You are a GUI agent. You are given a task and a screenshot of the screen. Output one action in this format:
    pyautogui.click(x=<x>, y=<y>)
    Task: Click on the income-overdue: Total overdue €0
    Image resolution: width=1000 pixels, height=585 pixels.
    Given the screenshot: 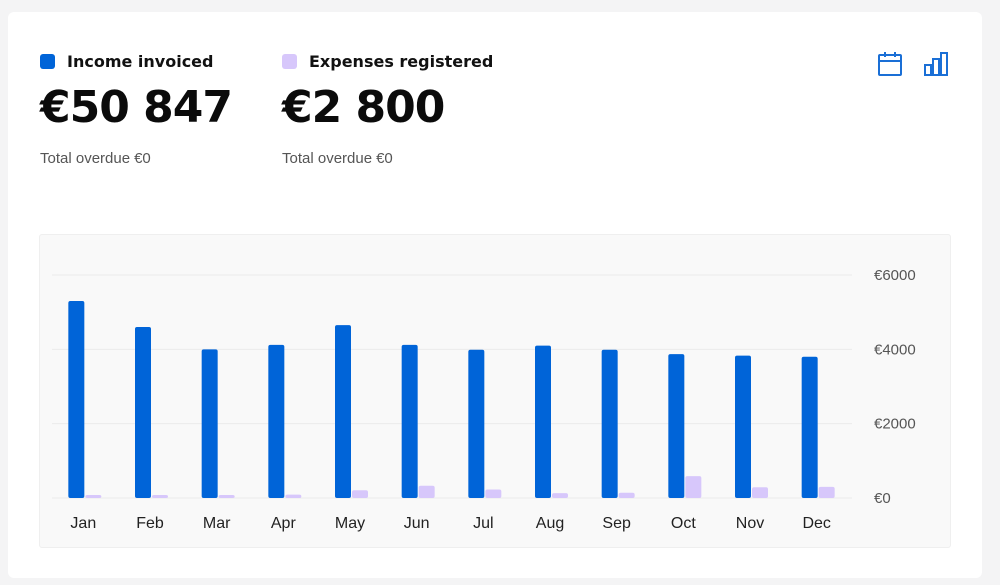 What is the action you would take?
    pyautogui.click(x=136, y=158)
    